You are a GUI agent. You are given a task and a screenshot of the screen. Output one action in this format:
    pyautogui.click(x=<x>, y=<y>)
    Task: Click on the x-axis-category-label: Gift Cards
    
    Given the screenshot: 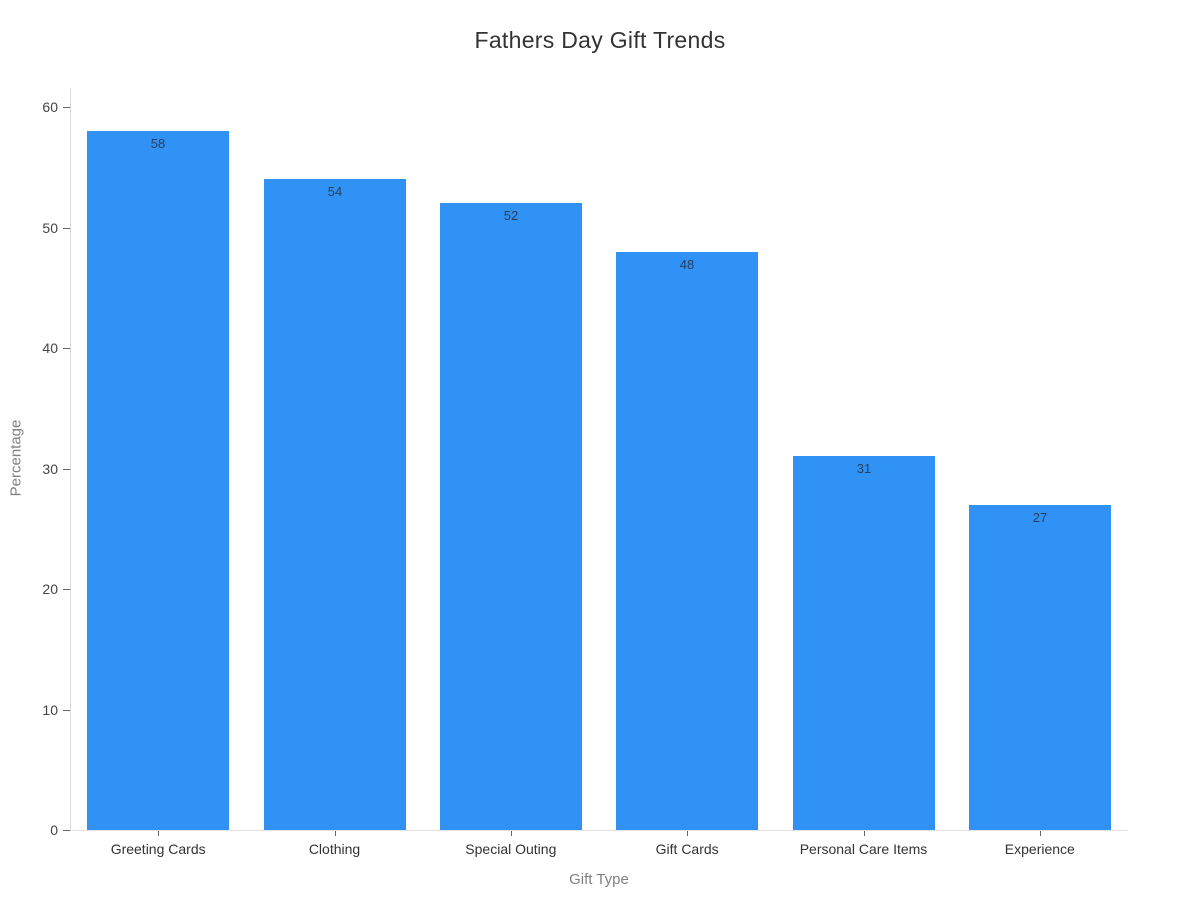 What is the action you would take?
    pyautogui.click(x=687, y=849)
    